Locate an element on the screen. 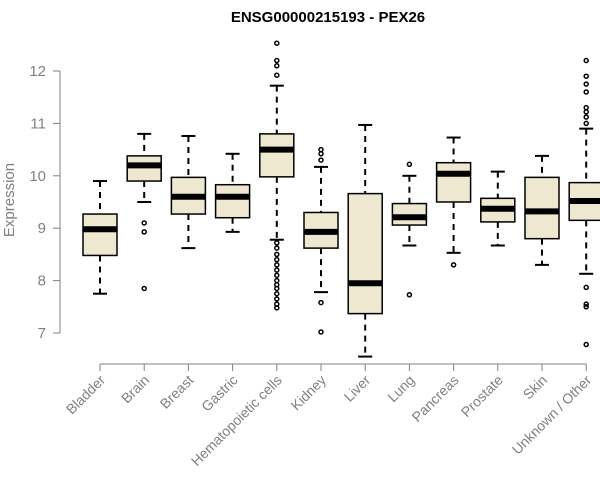  box-pancreas is located at coordinates (453, 202).